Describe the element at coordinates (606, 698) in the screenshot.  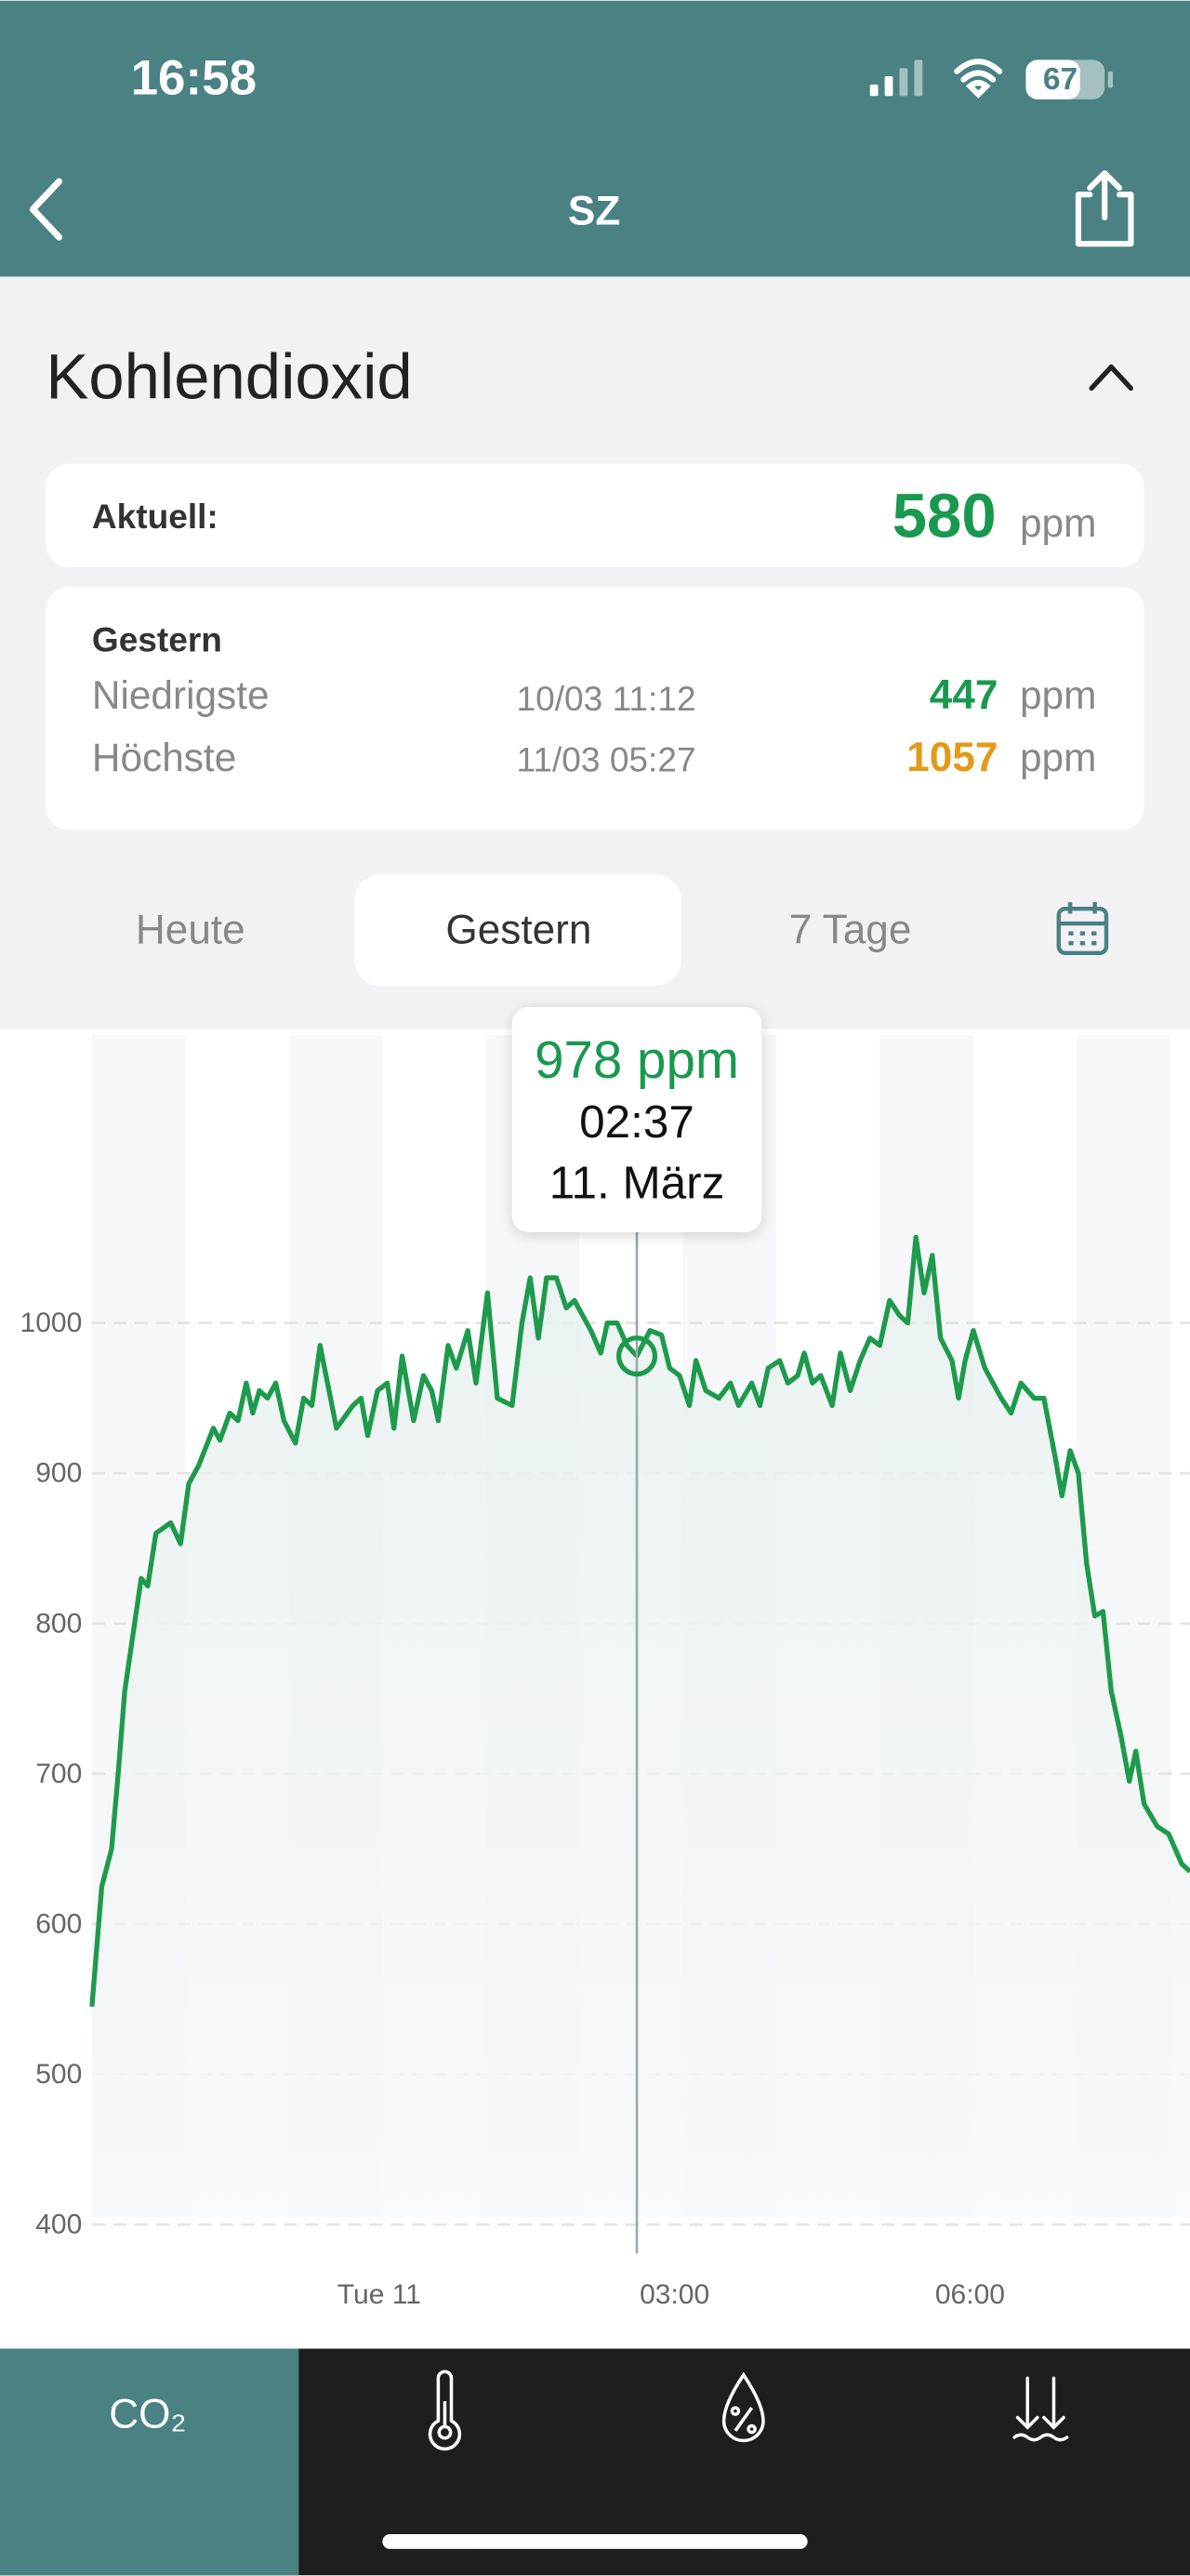
I see `row-time: 10/03 11:12` at that location.